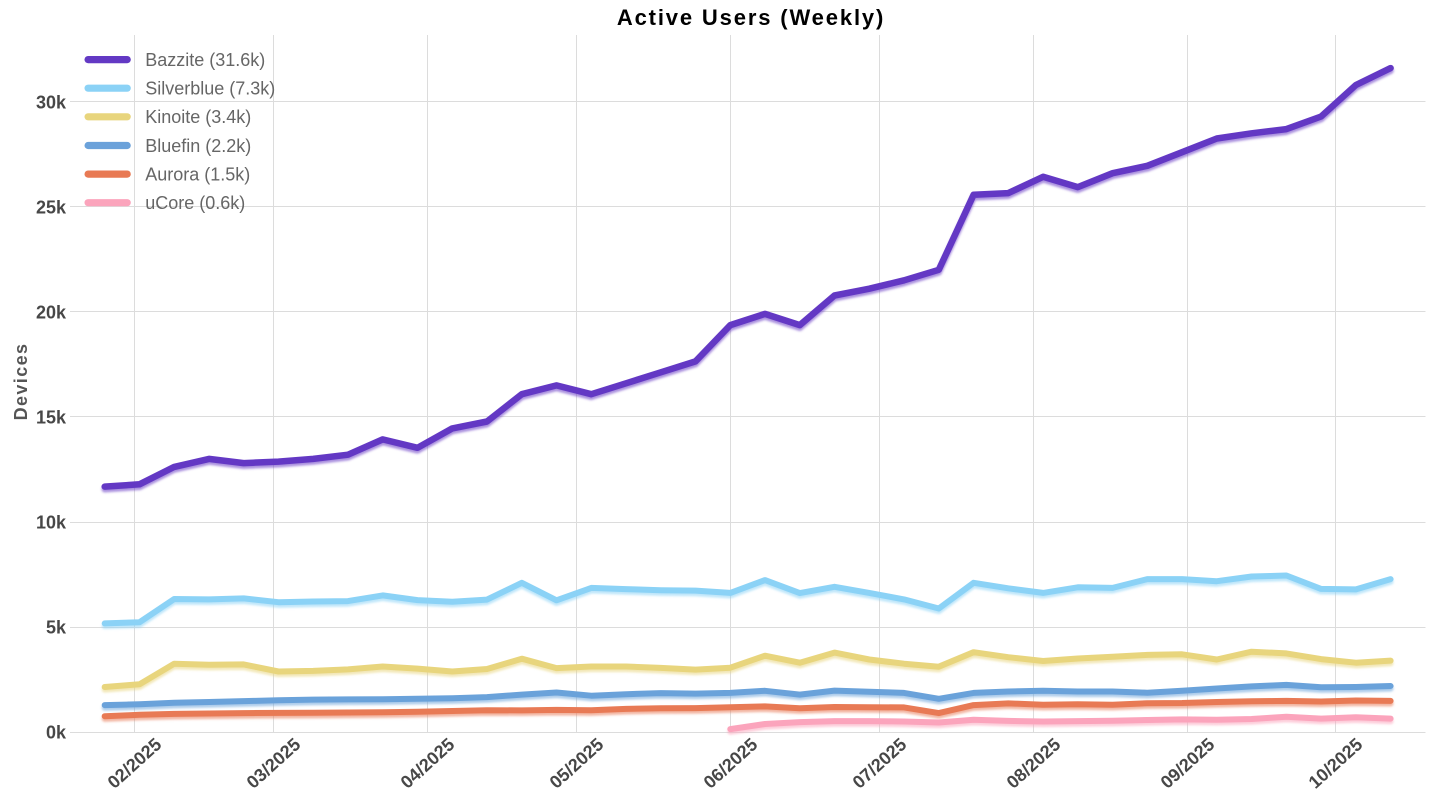 Image resolution: width=1436 pixels, height=805 pixels. I want to click on svg-text: uCore (0.6k), so click(195, 203).